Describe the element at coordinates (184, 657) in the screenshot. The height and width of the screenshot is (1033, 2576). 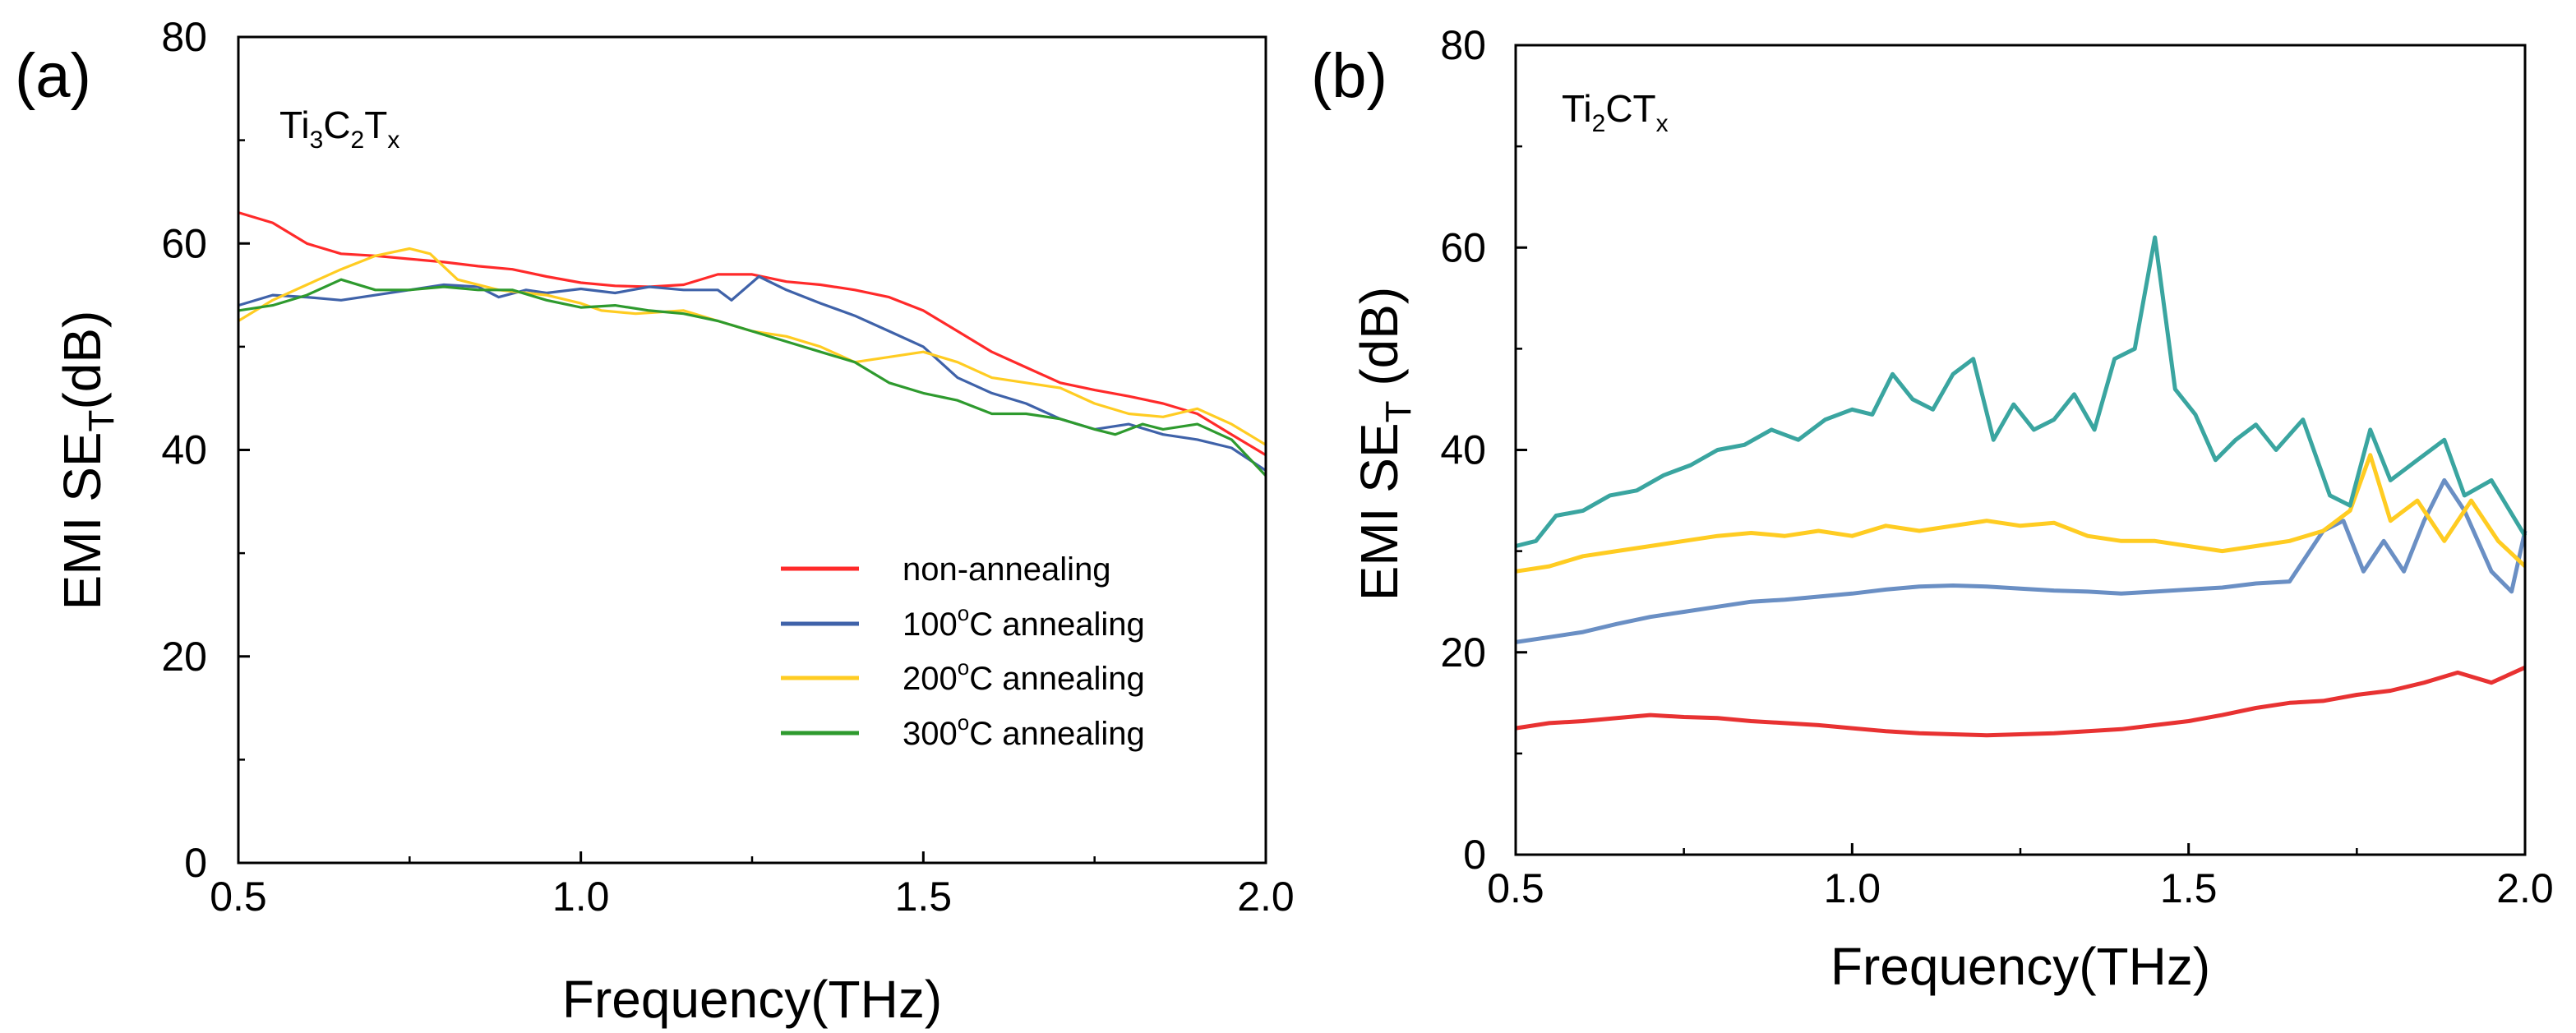
I see `y-tick-label-a: 20` at that location.